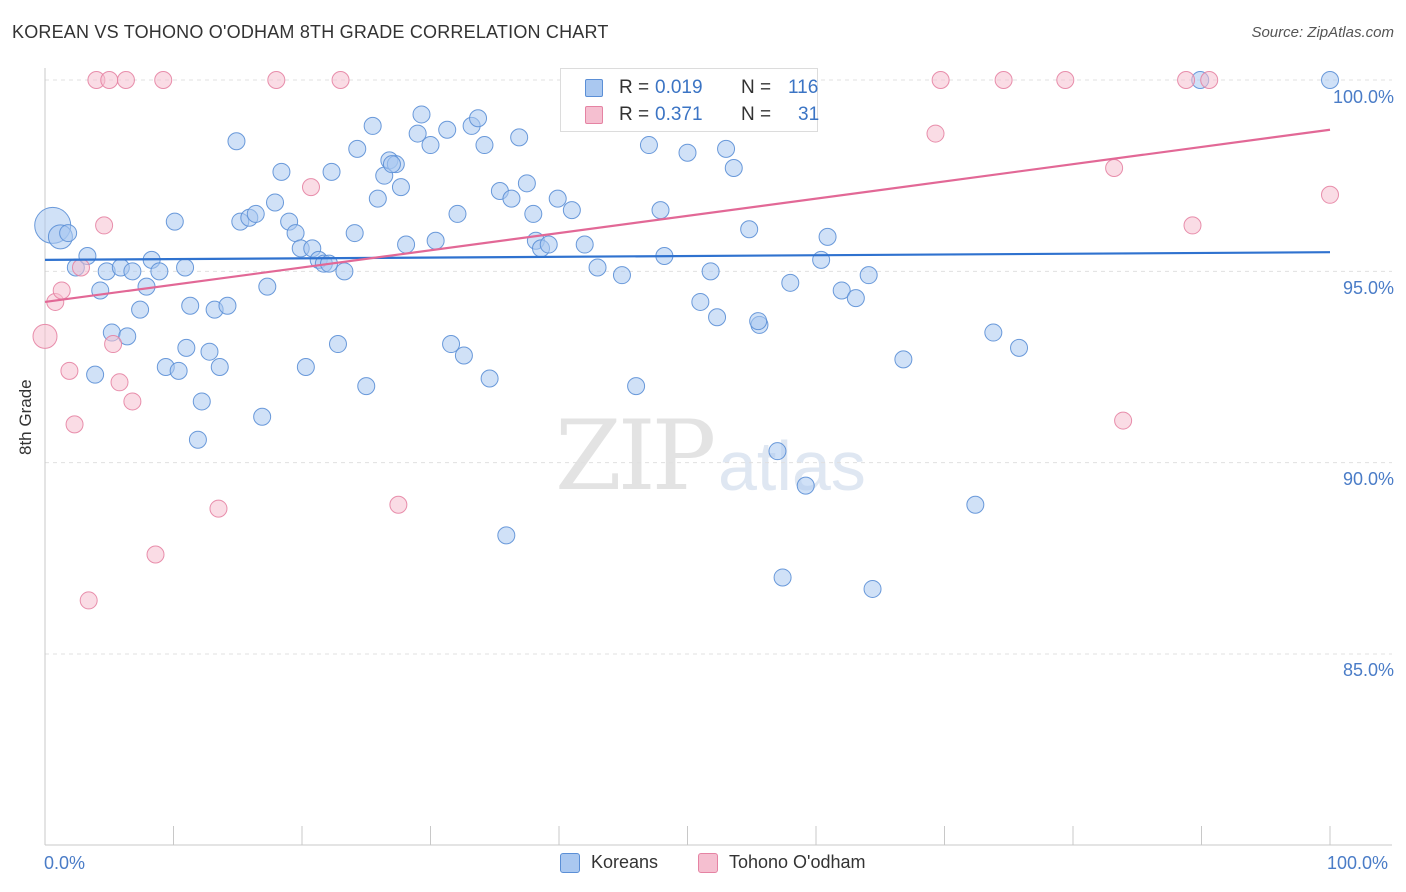 Image resolution: width=1406 pixels, height=892 pixels. Describe the element at coordinates (65, 863) in the screenshot. I see `x-tick-0: 0.0%` at that location.